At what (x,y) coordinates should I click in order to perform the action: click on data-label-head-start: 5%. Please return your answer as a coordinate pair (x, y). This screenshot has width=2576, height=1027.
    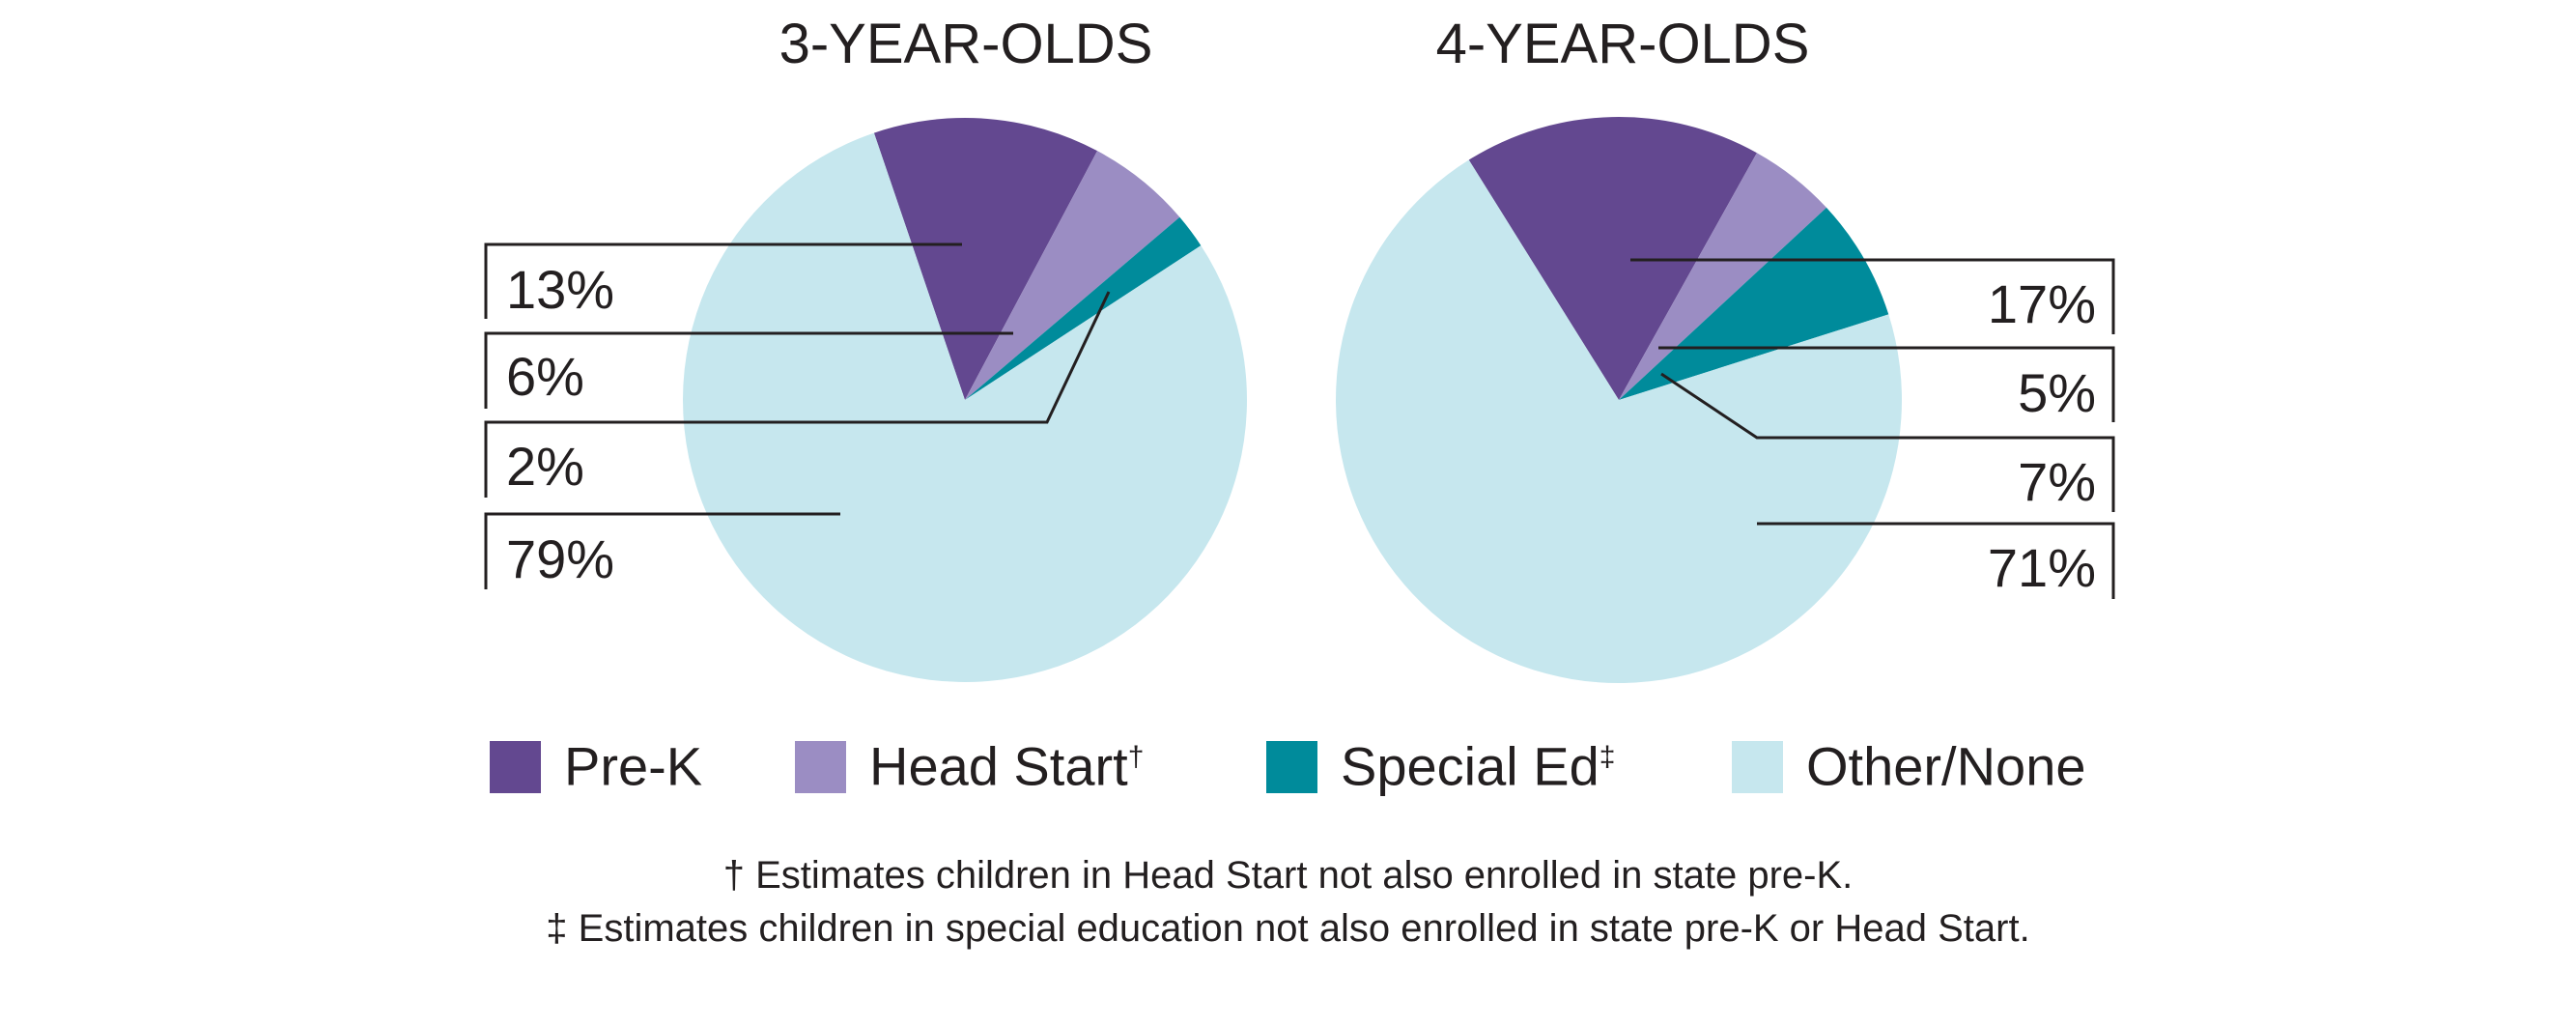
    Looking at the image, I should click on (2057, 392).